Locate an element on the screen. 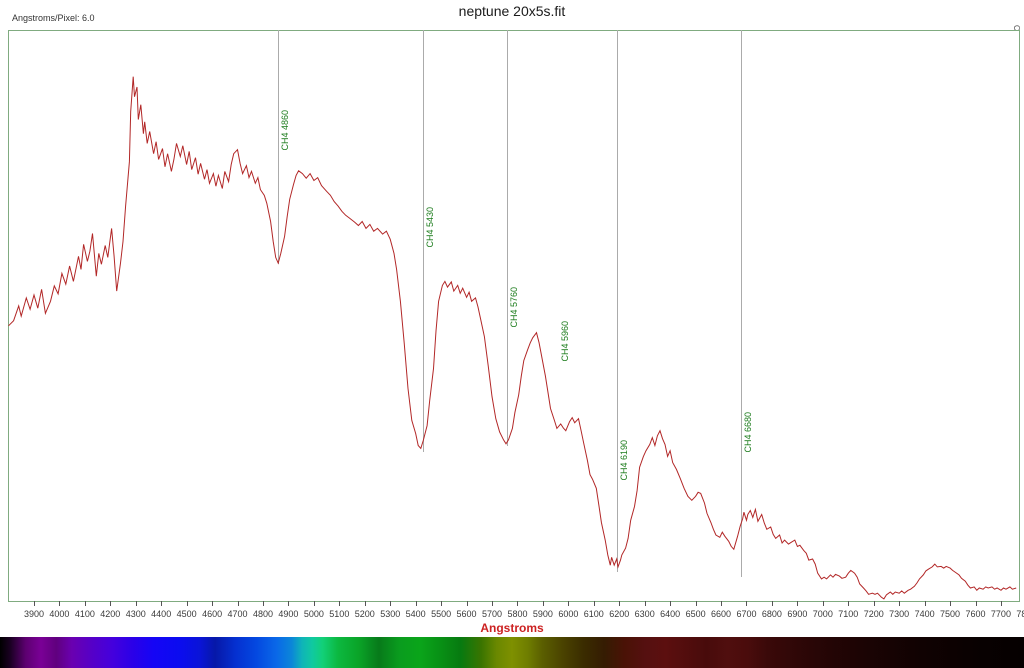 This screenshot has height=668, width=1024. x-tick-label: 6300 is located at coordinates (644, 614).